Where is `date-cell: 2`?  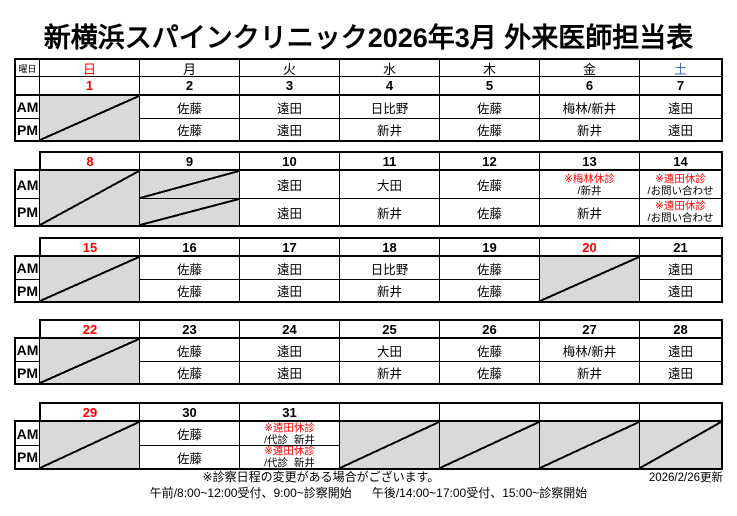 date-cell: 2 is located at coordinates (189, 85).